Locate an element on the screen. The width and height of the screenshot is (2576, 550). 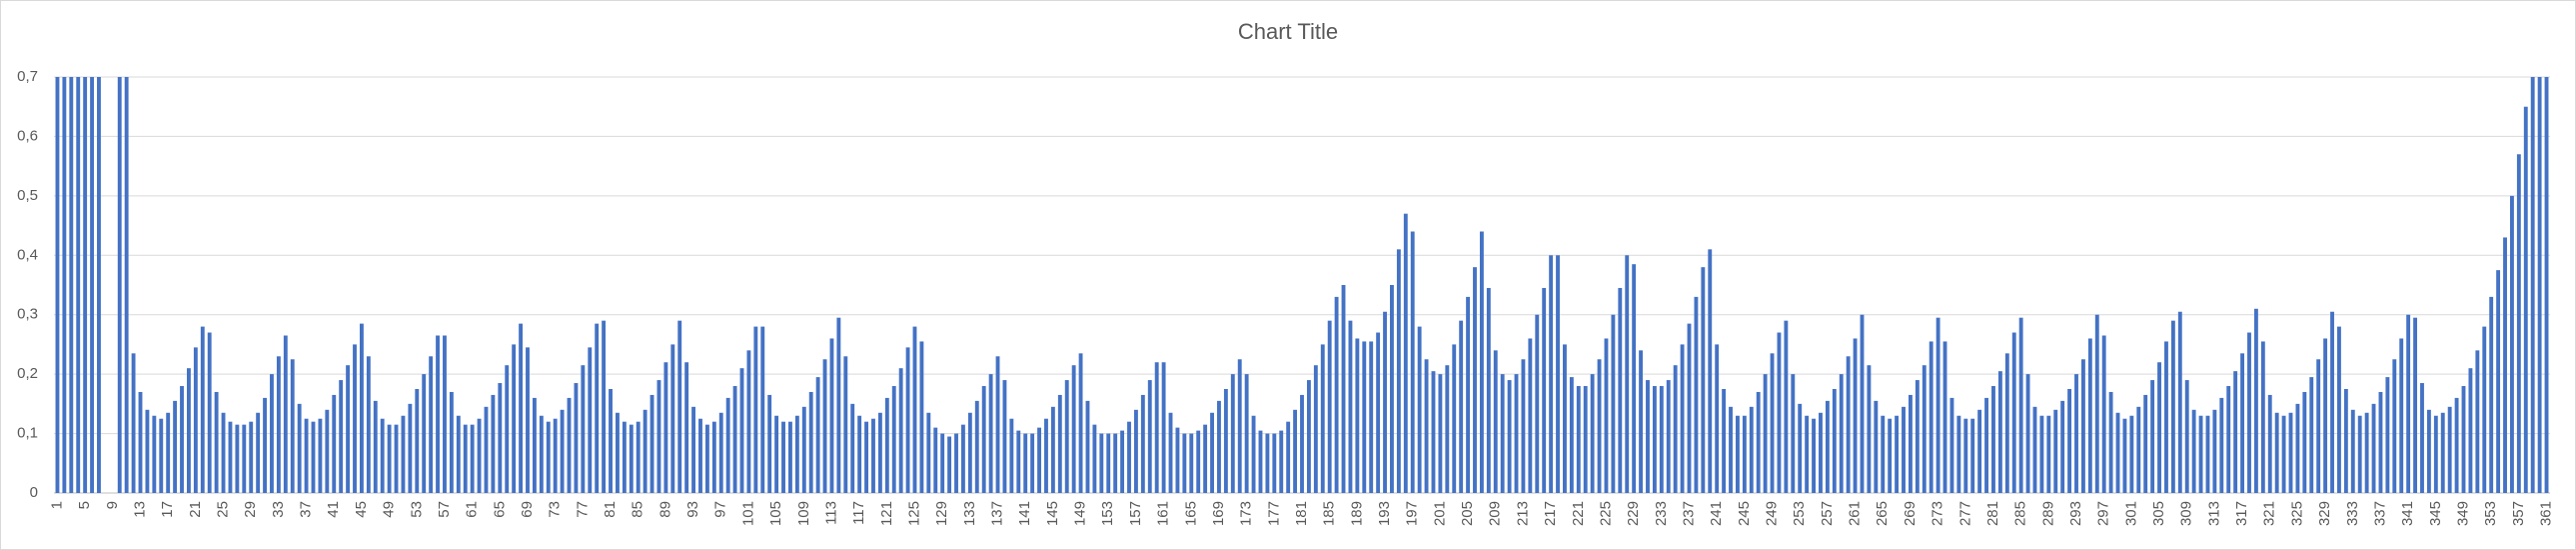
x-tick-label: 201 is located at coordinates (1439, 513).